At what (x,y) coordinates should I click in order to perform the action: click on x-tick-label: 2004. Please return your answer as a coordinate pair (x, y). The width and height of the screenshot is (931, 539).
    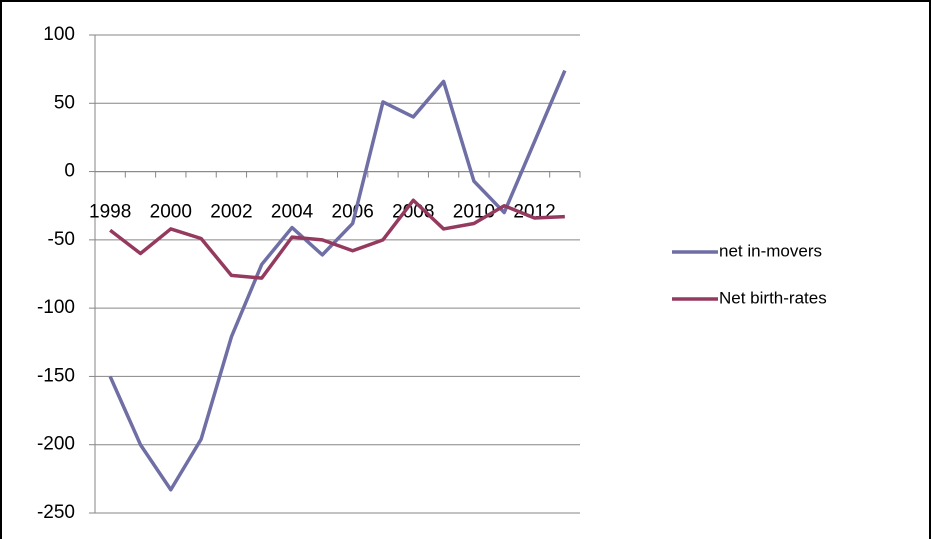
    Looking at the image, I should click on (292, 212).